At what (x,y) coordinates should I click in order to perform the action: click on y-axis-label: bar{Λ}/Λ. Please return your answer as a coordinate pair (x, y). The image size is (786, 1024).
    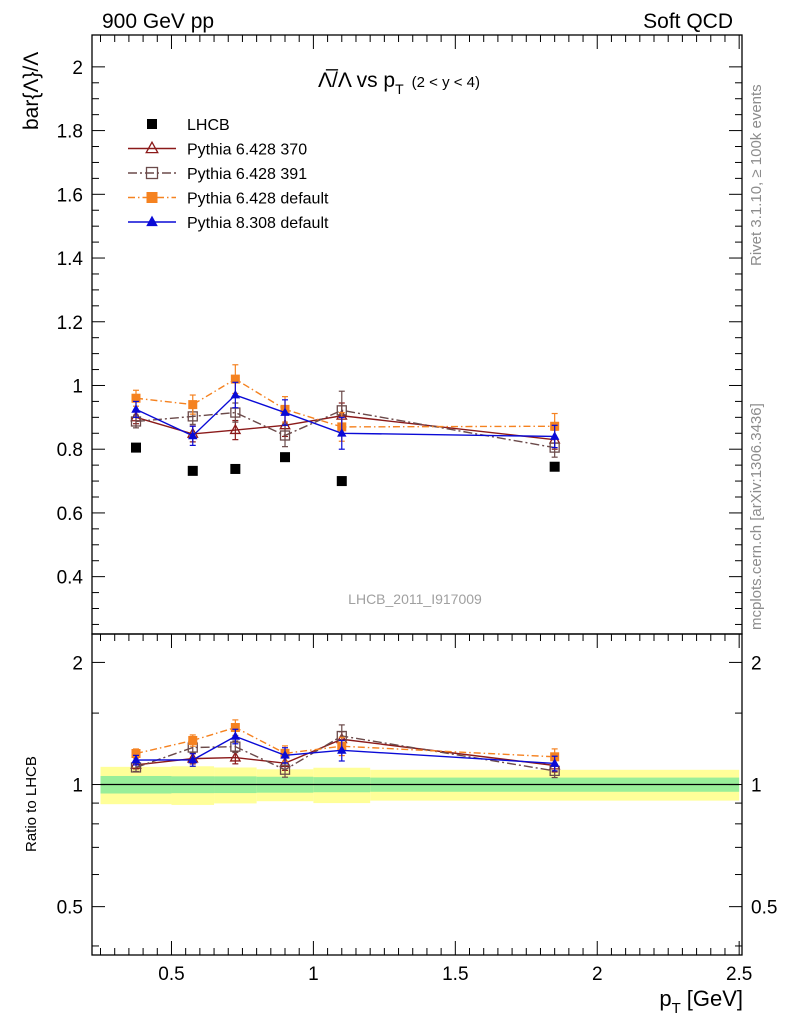
    Looking at the image, I should click on (31, 91).